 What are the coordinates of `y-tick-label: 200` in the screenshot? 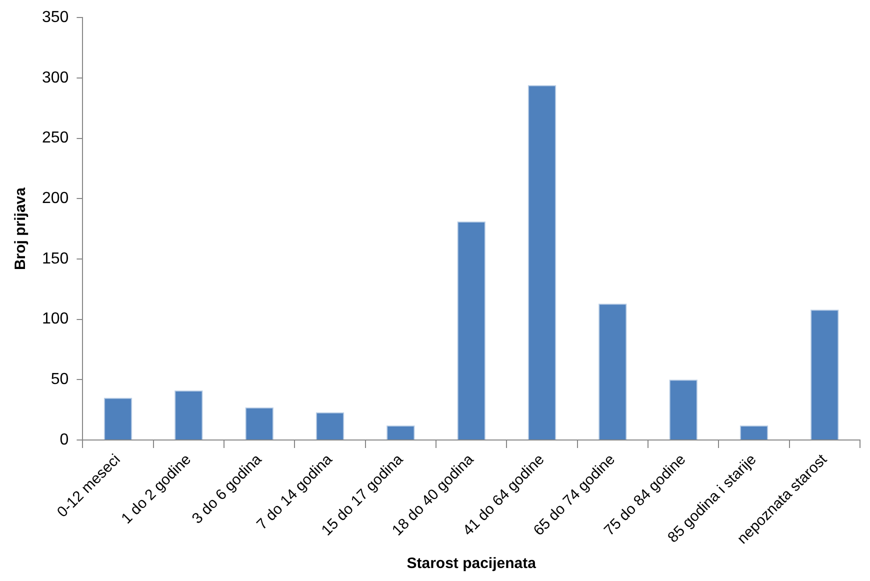 It's located at (55, 199).